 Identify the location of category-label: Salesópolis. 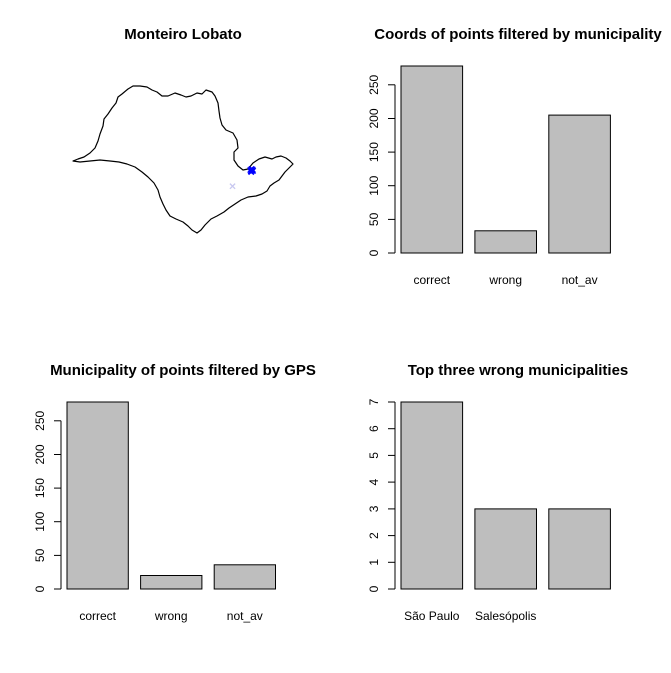
(505, 616).